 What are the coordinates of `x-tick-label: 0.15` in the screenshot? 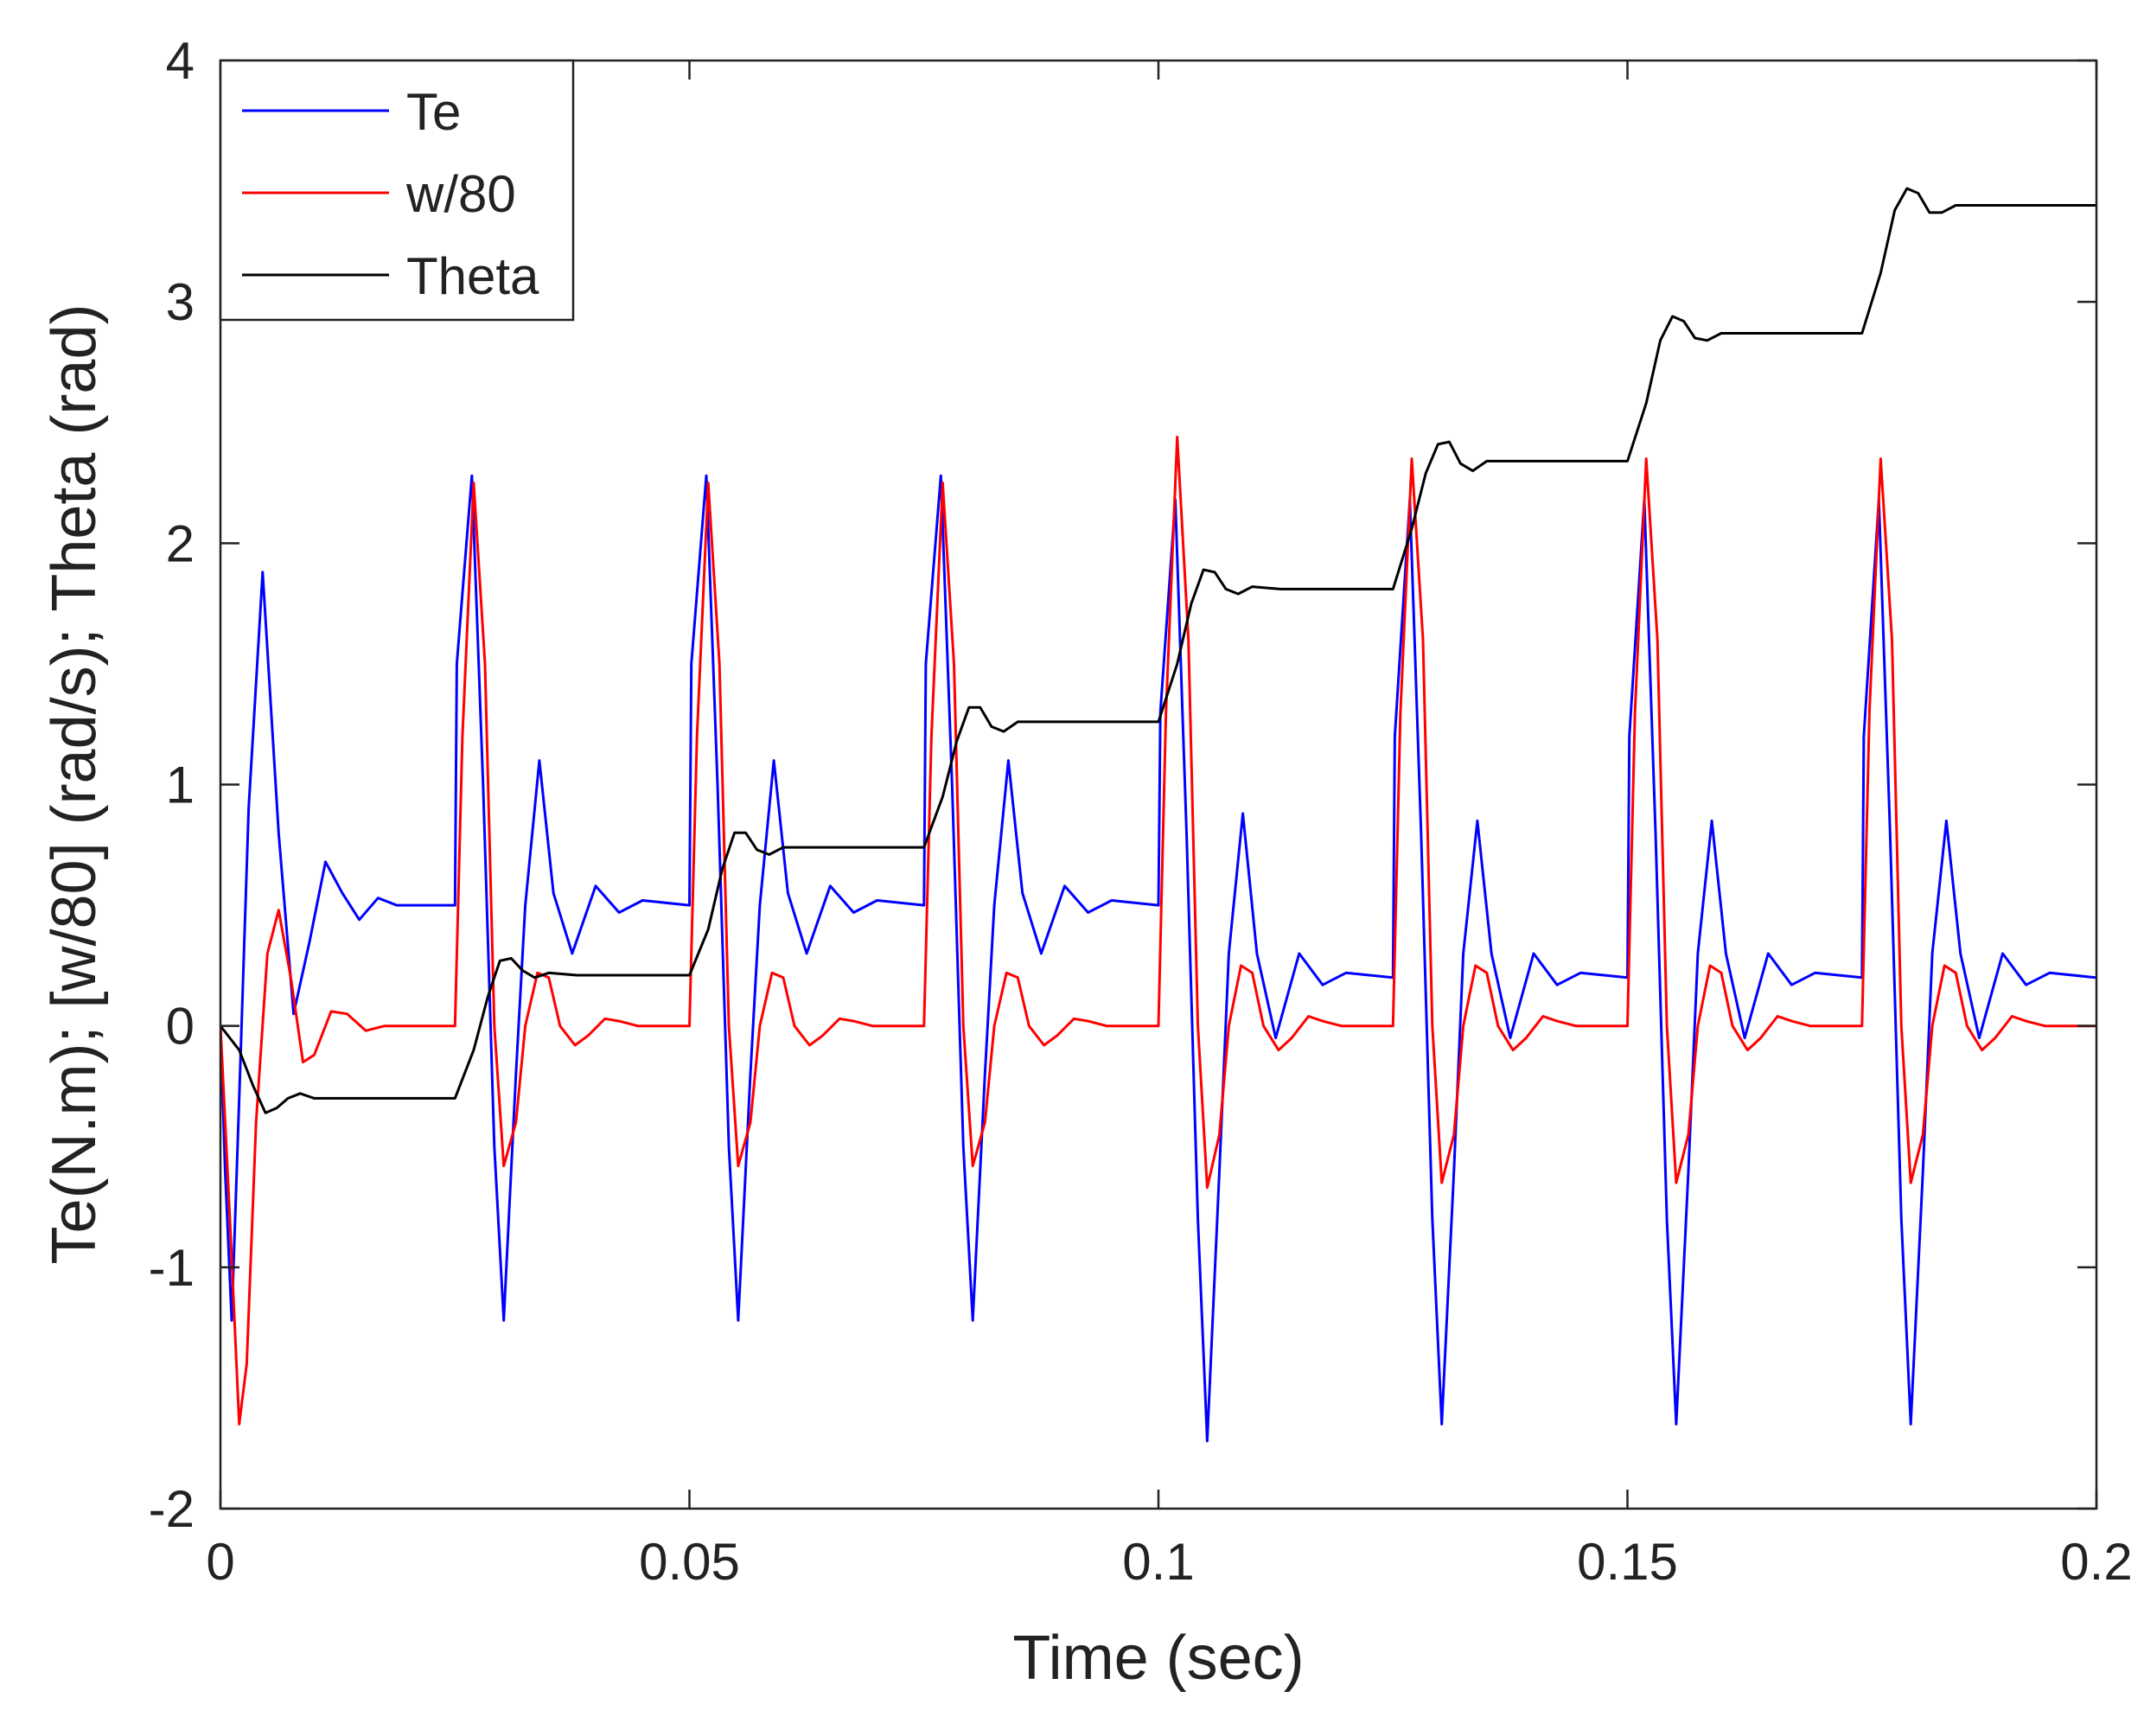 It's located at (1627, 1562).